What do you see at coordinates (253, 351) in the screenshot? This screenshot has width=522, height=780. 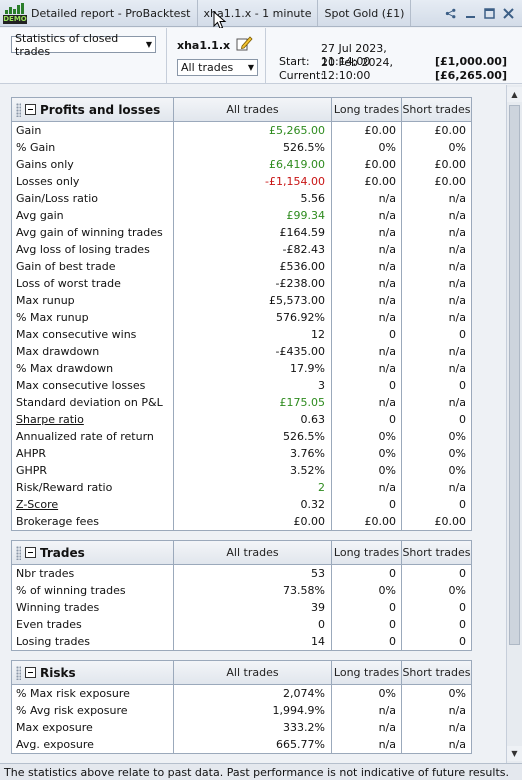 I see `value-all-trades: -£435.00` at bounding box center [253, 351].